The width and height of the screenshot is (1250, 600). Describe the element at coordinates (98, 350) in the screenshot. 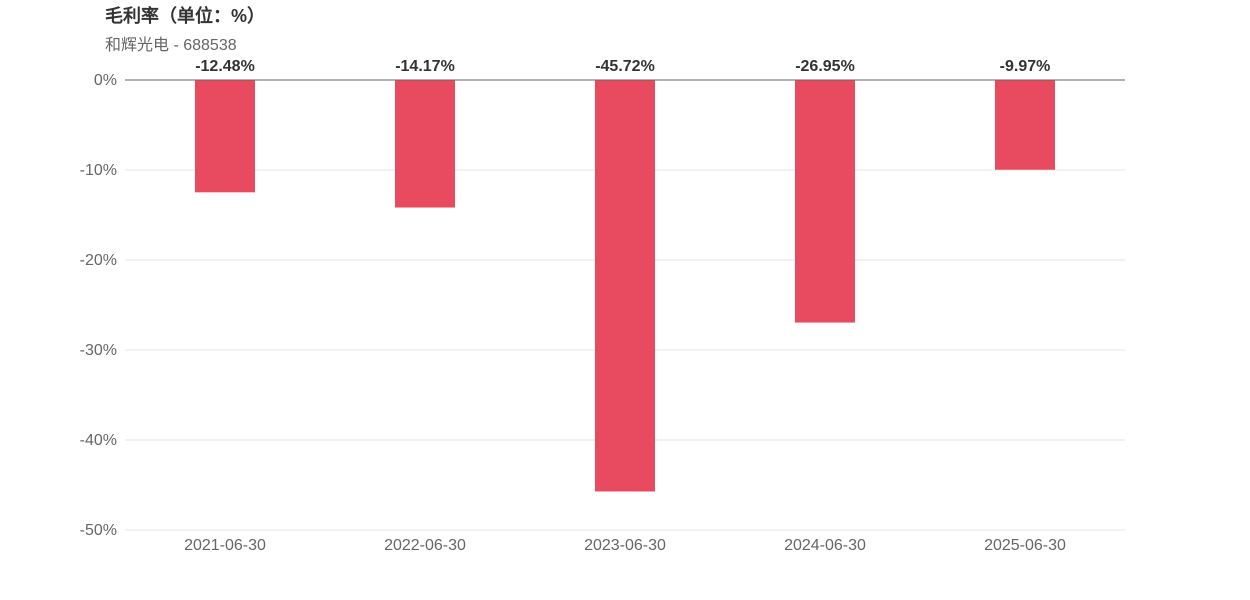

I see `y-tick-label: -30%` at that location.